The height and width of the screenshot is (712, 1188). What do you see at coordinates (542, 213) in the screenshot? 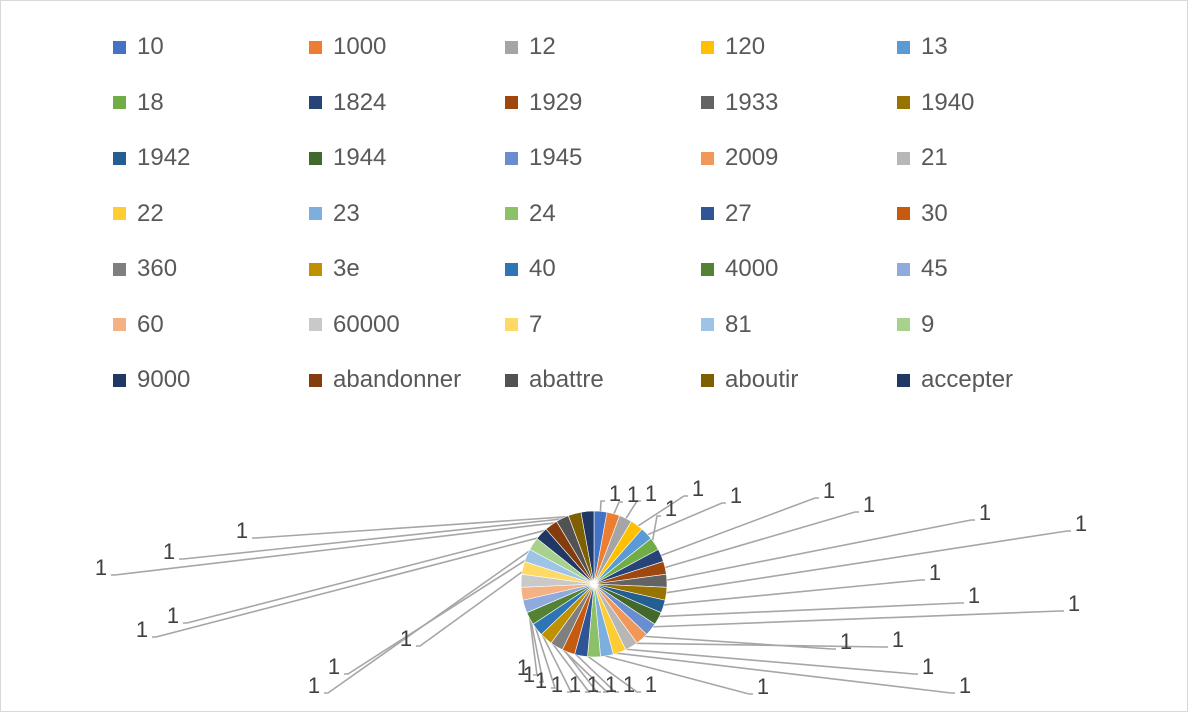
I see `legend-label: 24` at bounding box center [542, 213].